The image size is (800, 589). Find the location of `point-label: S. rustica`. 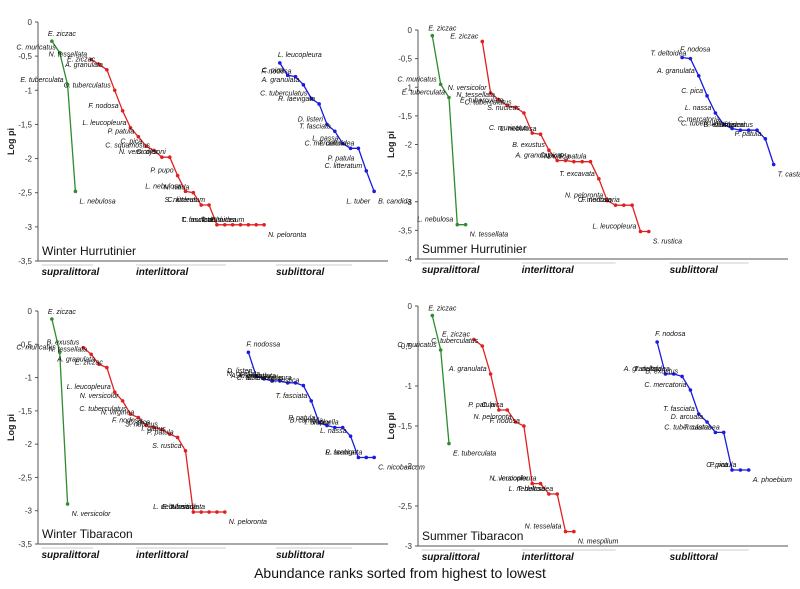

point-label: S. rustica is located at coordinates (667, 242).